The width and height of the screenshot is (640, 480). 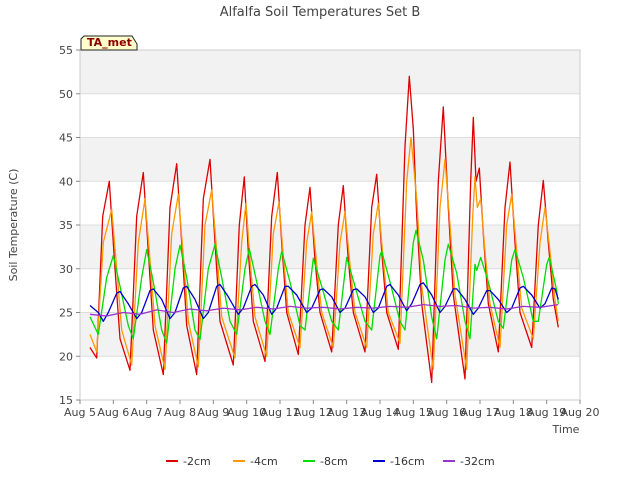 I want to click on legend-item: -2cm, so click(x=188, y=461).